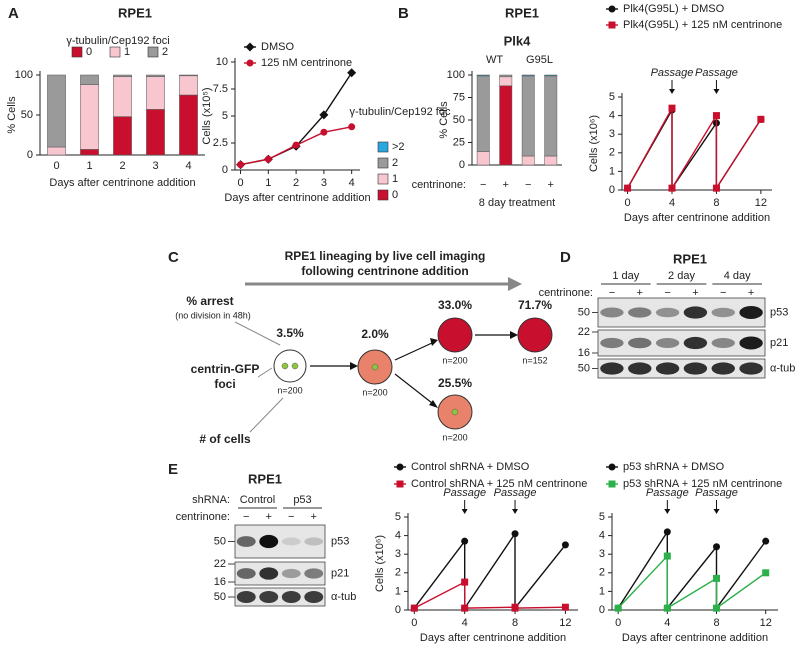 This screenshot has width=800, height=654. What do you see at coordinates (224, 384) in the screenshot?
I see `side-label: foci` at bounding box center [224, 384].